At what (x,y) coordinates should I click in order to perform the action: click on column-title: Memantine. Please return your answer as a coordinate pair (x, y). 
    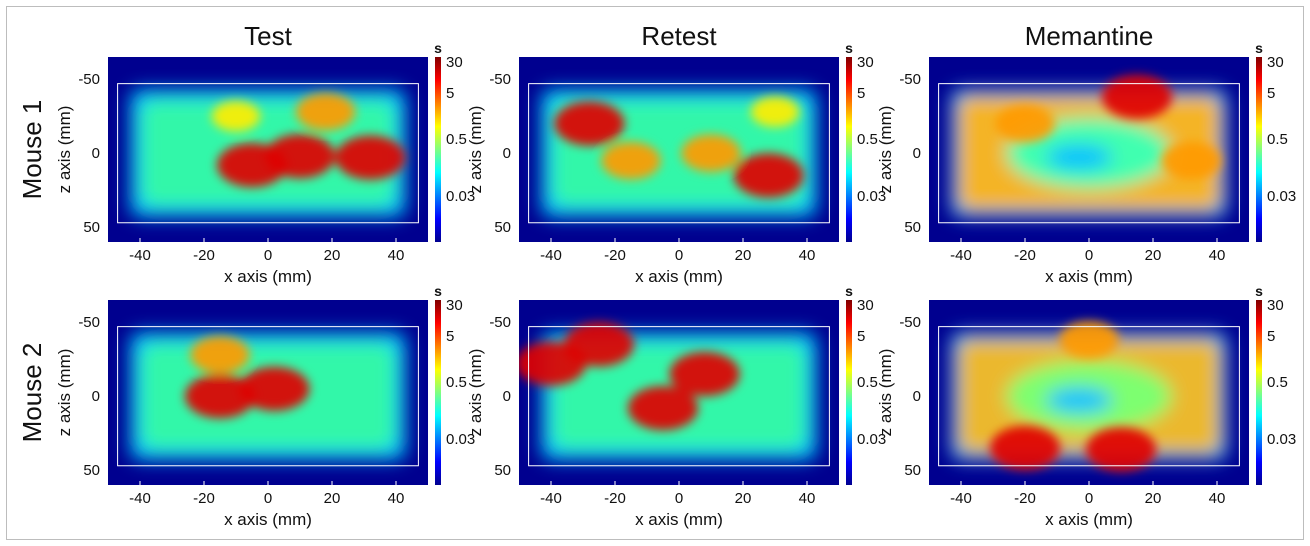
    Looking at the image, I should click on (1089, 36).